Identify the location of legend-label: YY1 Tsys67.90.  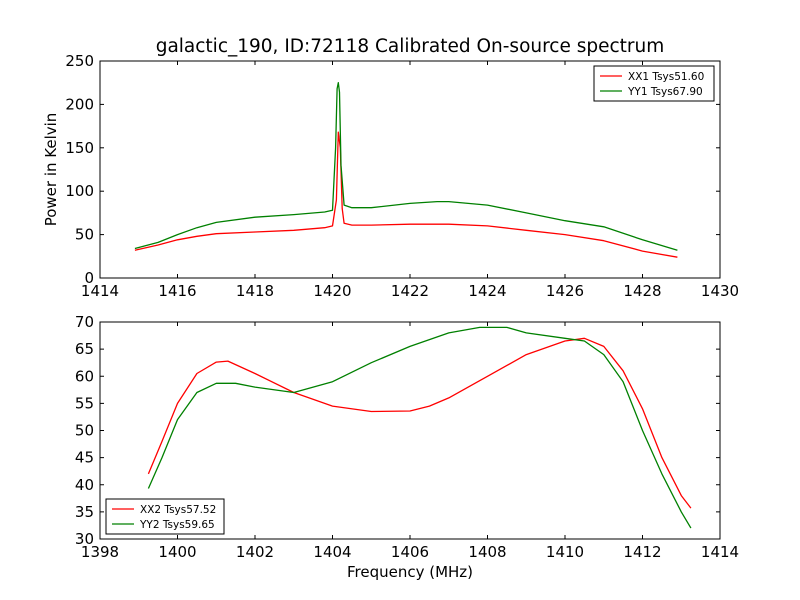
(665, 92).